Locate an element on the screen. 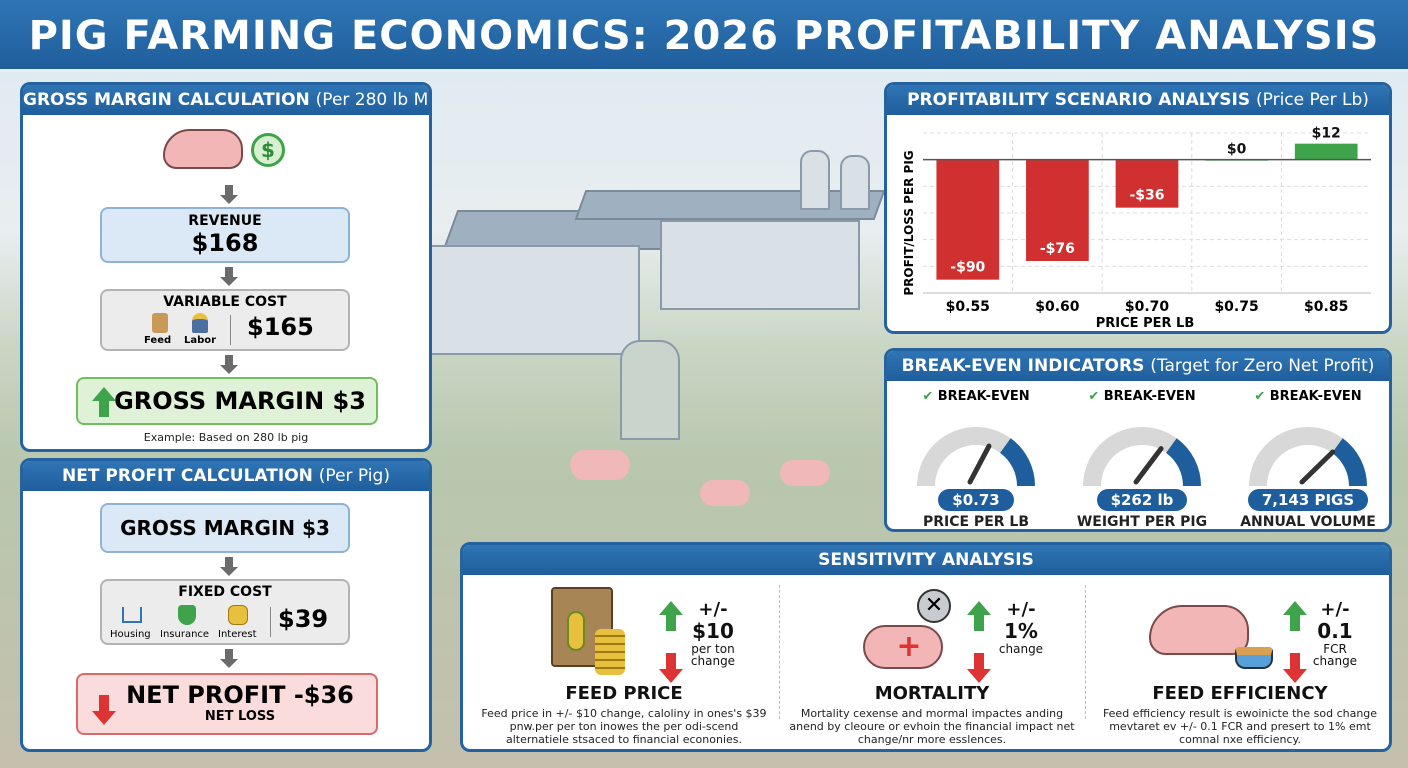 The height and width of the screenshot is (768, 1408). insurance-label: Insurance is located at coordinates (185, 634).